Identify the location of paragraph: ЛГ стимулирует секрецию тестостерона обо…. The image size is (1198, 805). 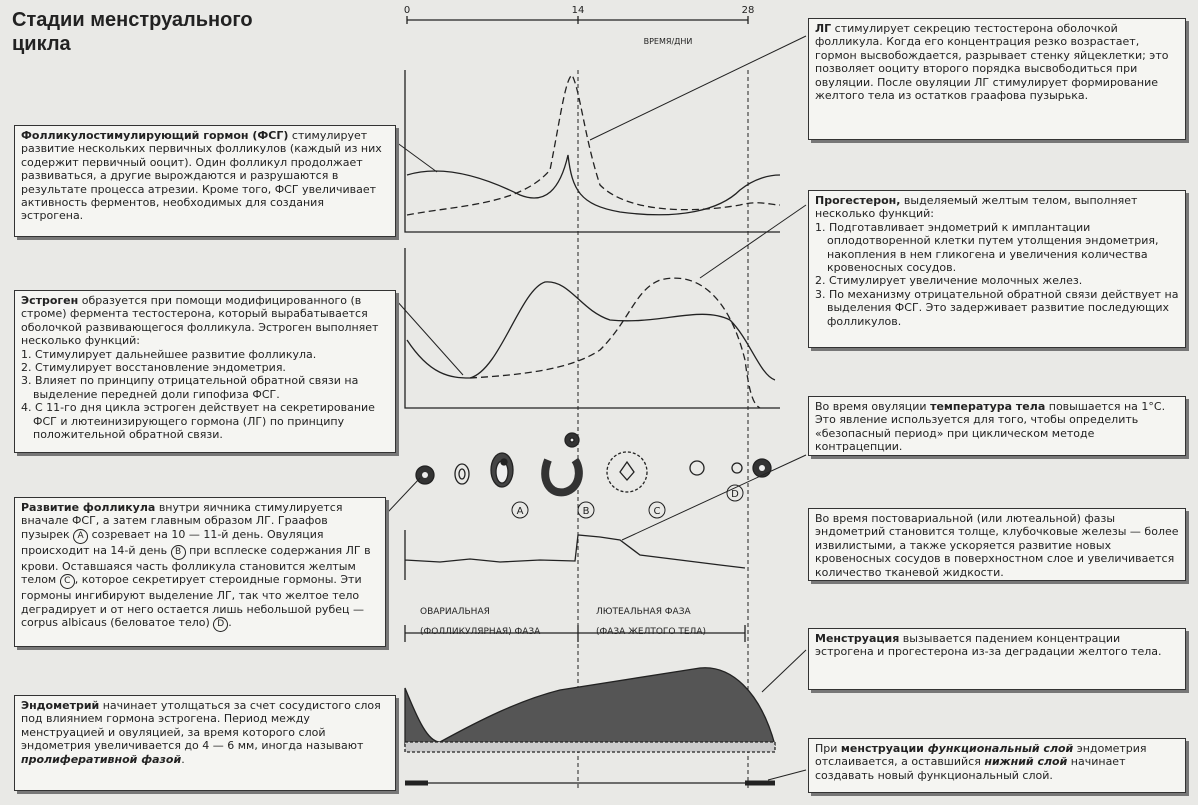
(997, 62).